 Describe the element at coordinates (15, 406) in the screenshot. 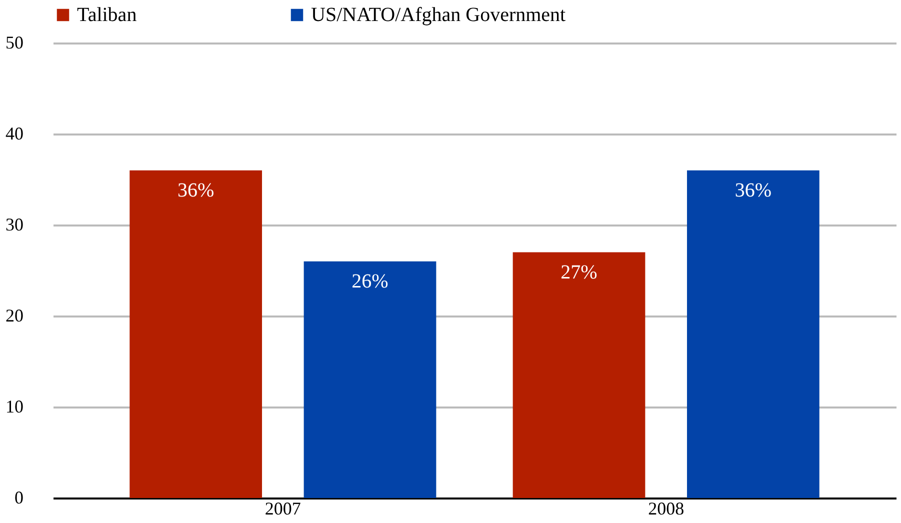

I see `y-tick-label: 10` at that location.